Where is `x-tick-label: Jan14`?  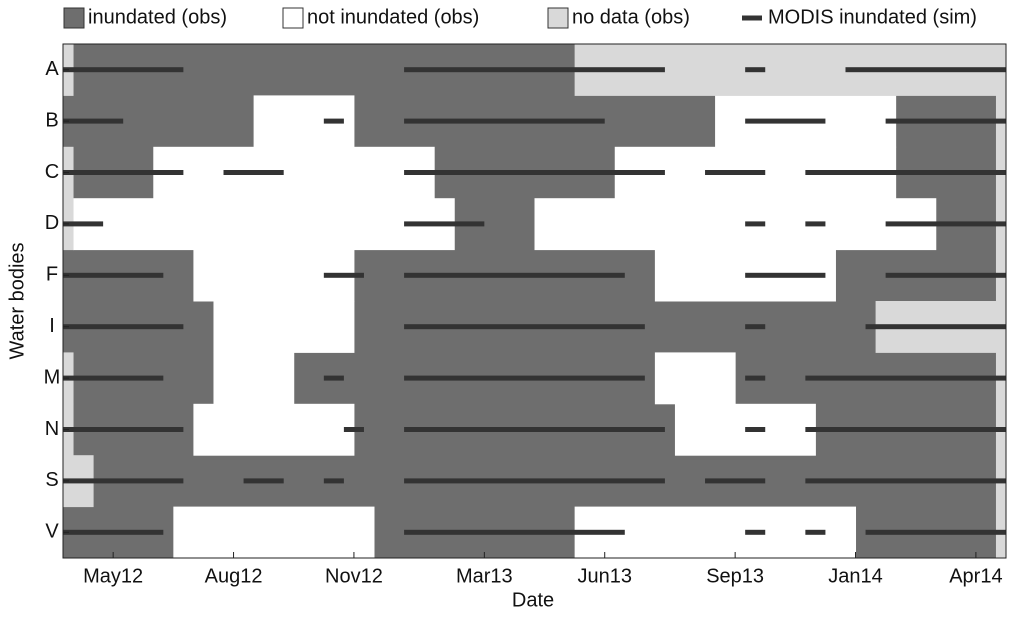 x-tick-label: Jan14 is located at coordinates (855, 576).